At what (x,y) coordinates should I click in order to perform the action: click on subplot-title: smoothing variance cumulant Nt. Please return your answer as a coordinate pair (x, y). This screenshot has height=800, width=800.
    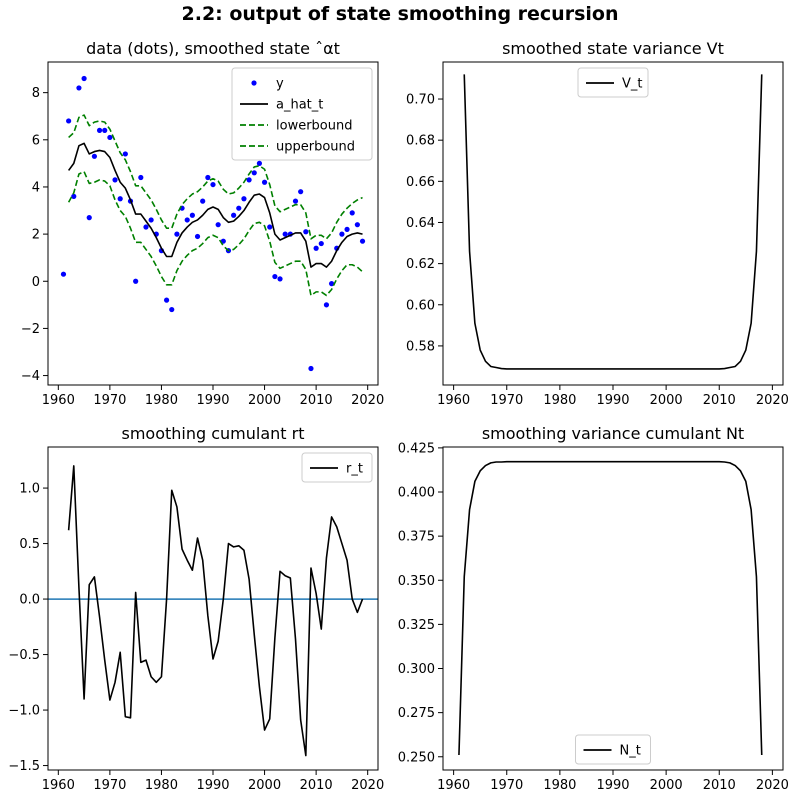
    Looking at the image, I should click on (613, 433).